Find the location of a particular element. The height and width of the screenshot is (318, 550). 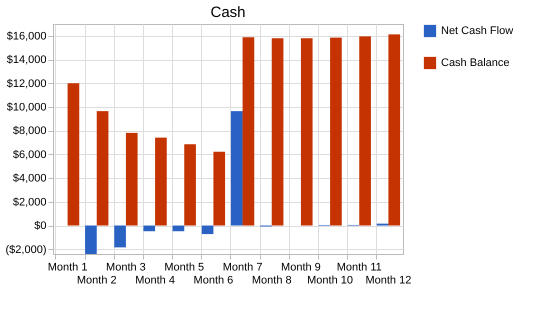

legend-label: Cash Balance is located at coordinates (475, 63).